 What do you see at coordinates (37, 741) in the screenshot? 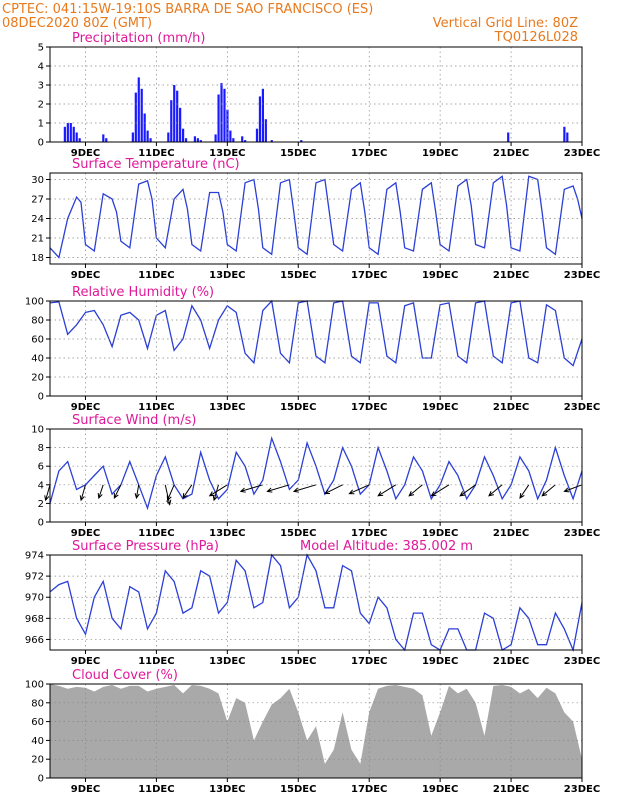
I see `cloud-ytick-label: 40` at bounding box center [37, 741].